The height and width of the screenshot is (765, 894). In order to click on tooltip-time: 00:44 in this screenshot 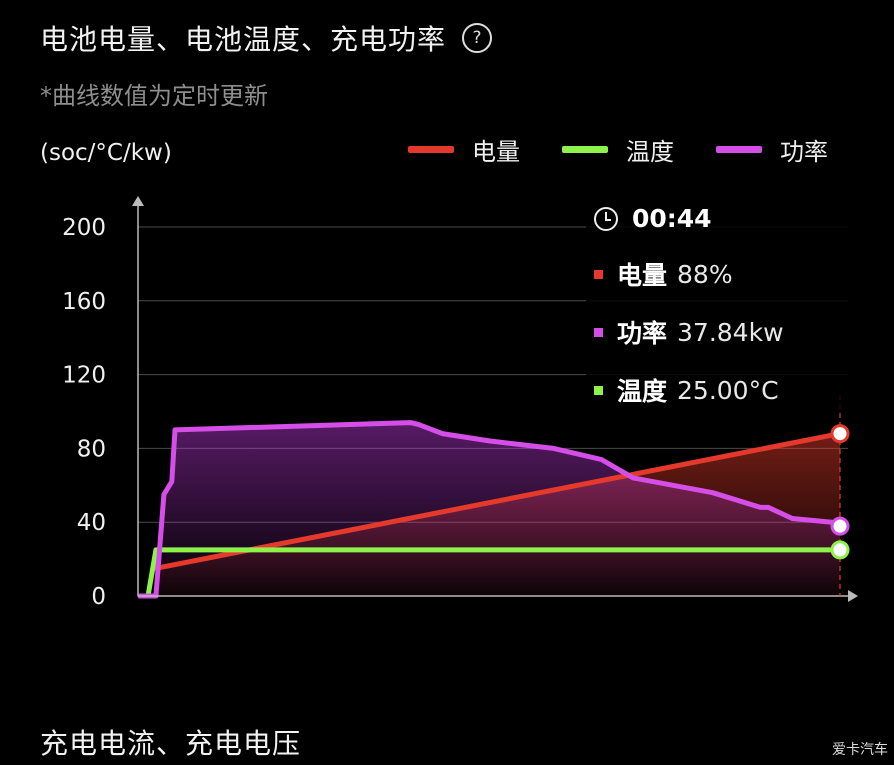, I will do `click(672, 218)`.